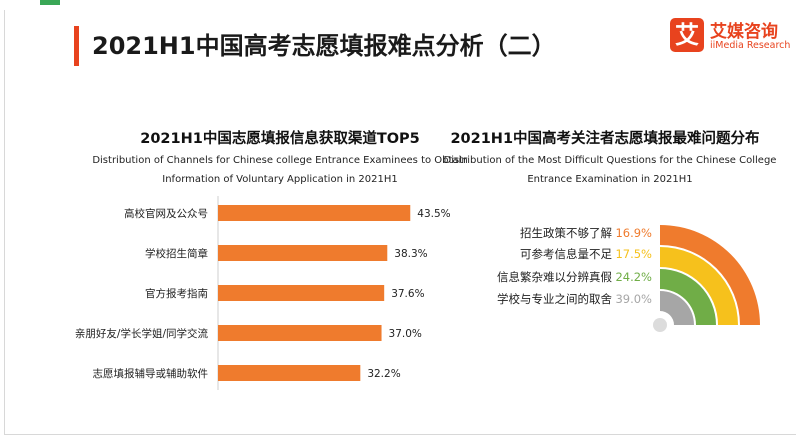 Image resolution: width=800 pixels, height=440 pixels. I want to click on logo-name-cn: 艾媒咨询, so click(744, 32).